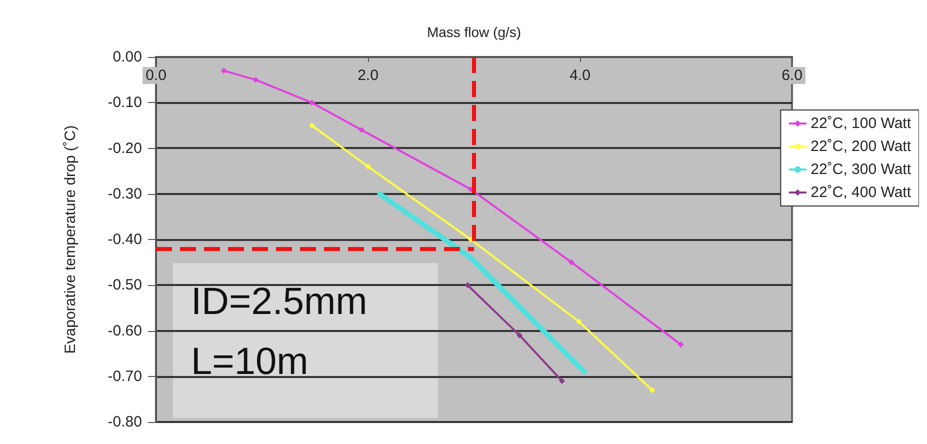 The image size is (927, 444). I want to click on x-tick-label: 6.0, so click(792, 75).